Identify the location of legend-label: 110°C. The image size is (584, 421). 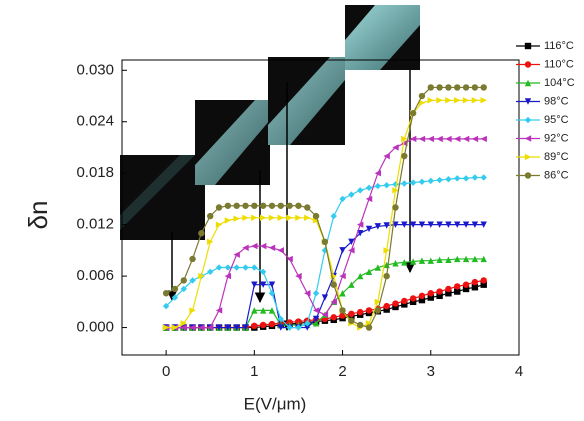
(559, 64).